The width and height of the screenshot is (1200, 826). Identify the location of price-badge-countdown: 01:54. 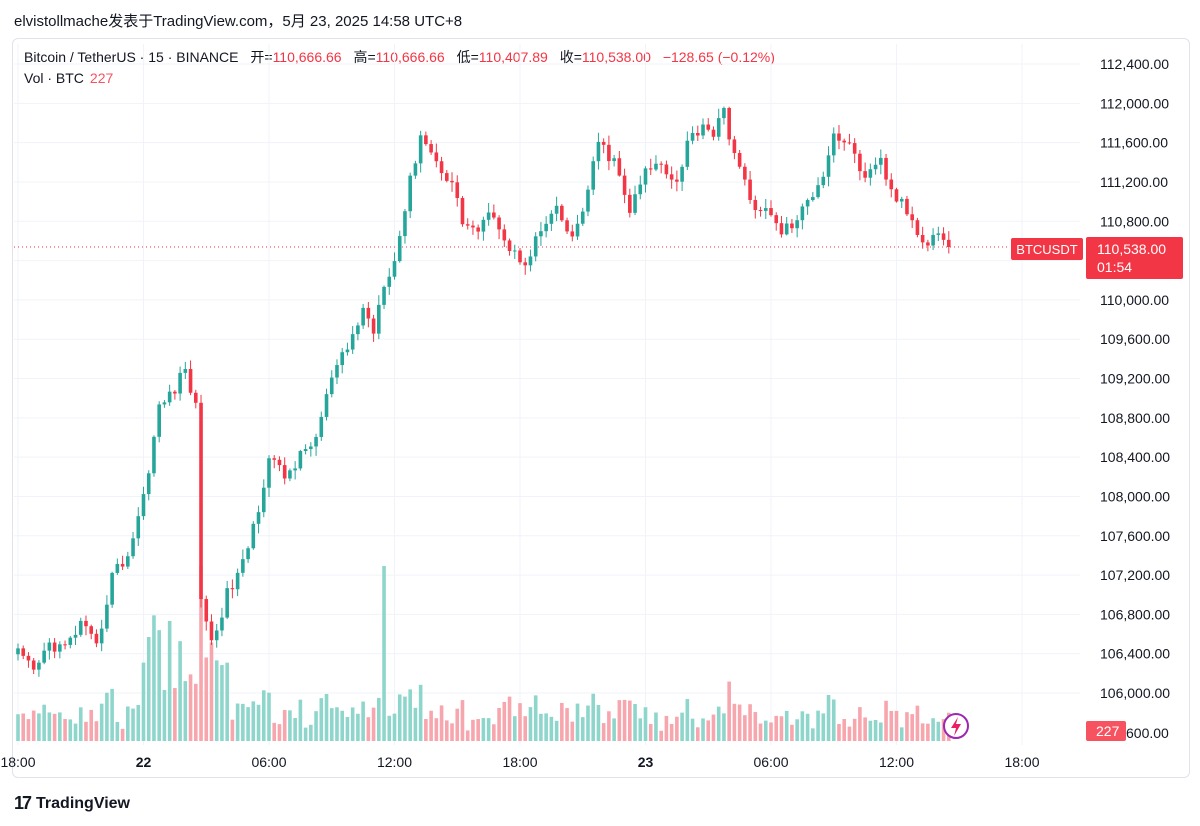
(1114, 267).